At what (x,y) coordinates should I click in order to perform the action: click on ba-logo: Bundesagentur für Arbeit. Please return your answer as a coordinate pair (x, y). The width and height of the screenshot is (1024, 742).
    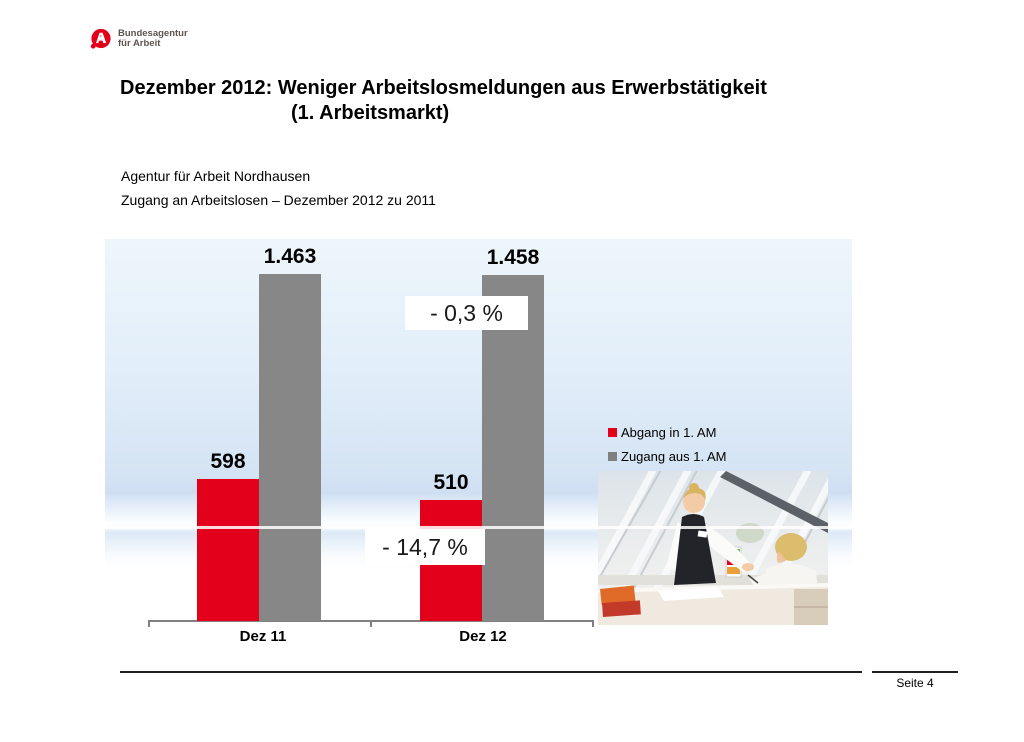
    Looking at the image, I should click on (139, 39).